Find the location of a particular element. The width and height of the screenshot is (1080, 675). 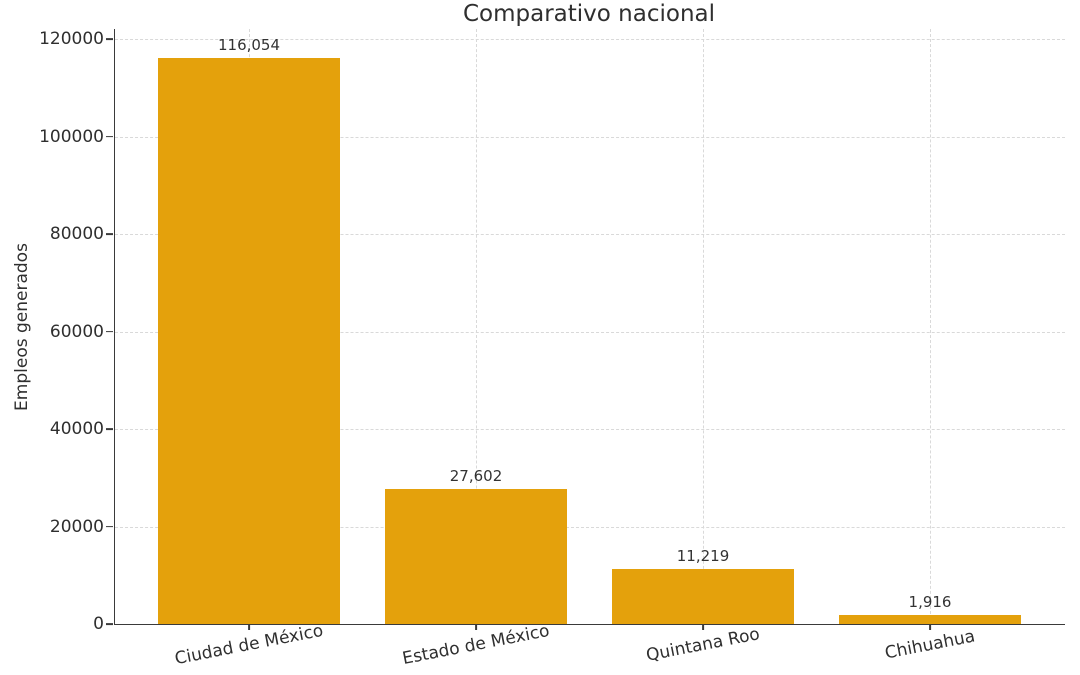

value-label-quintana-roo: 11,219 is located at coordinates (703, 556).